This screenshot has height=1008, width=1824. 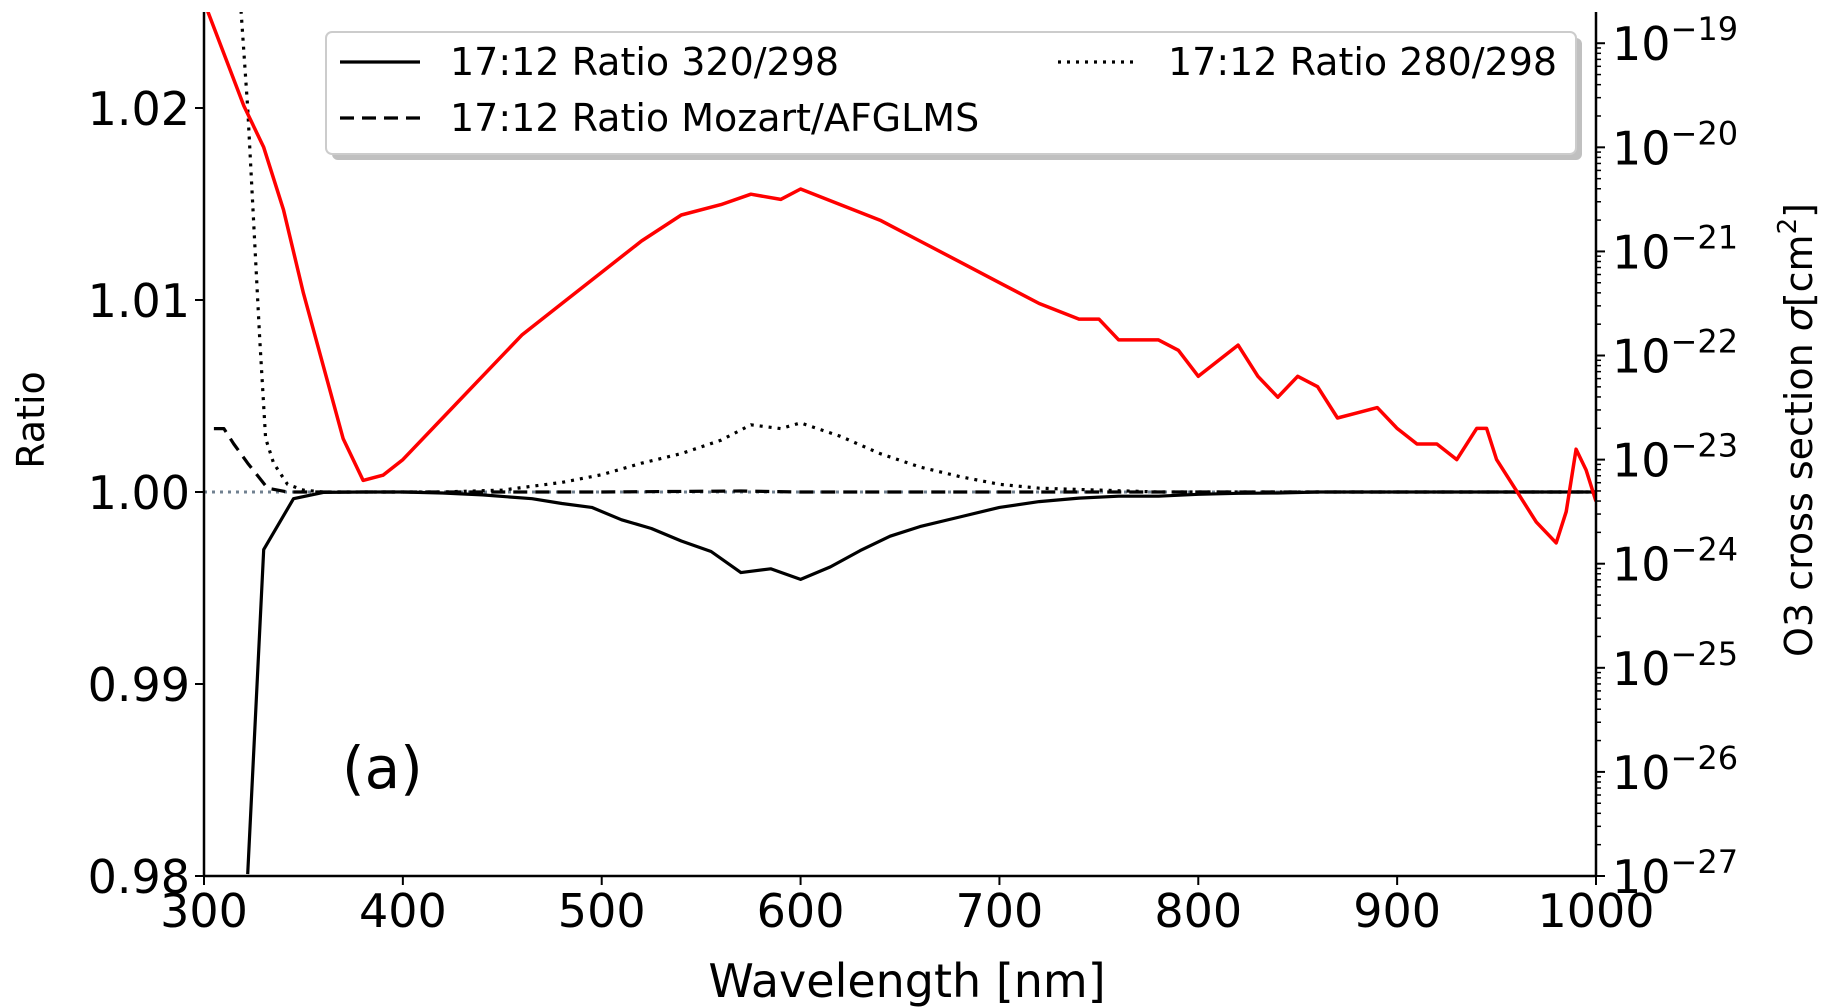 I want to click on y2-tick-label: 10−26, so click(x=1675, y=769).